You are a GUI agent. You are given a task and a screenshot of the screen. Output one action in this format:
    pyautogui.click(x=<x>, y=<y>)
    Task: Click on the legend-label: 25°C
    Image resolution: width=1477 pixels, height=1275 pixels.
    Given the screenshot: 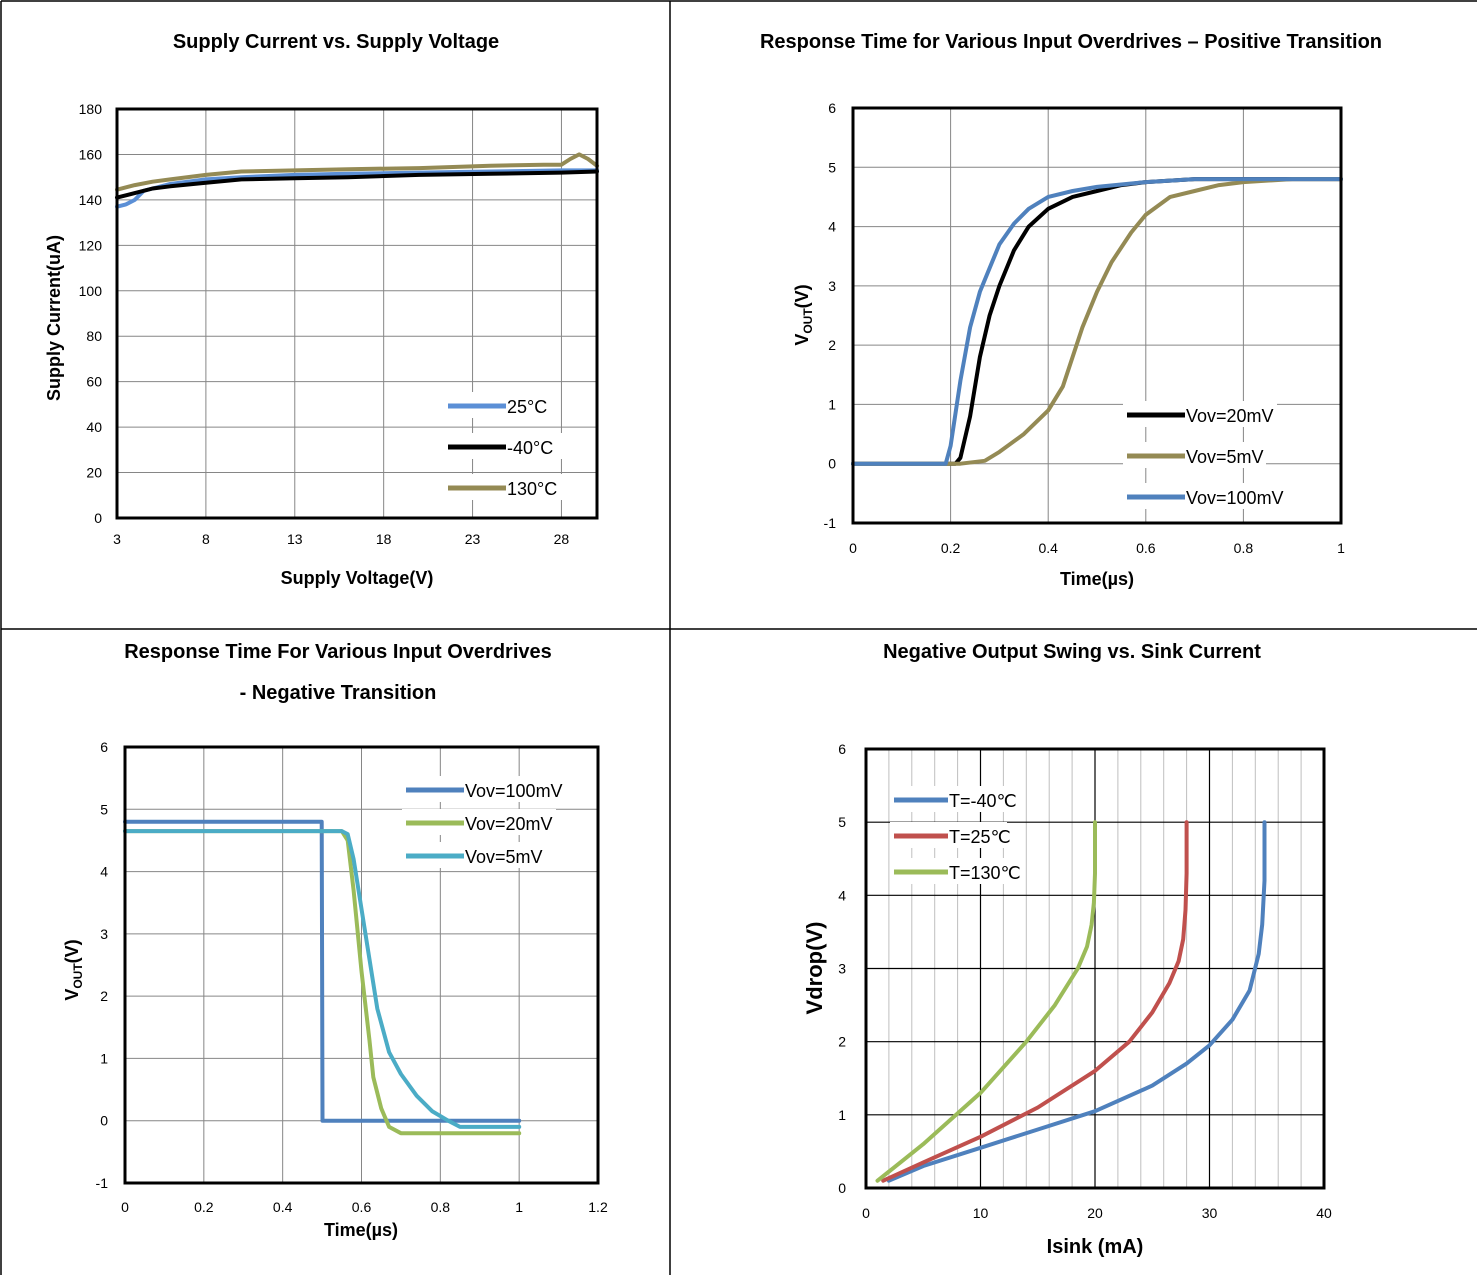 What is the action you would take?
    pyautogui.click(x=527, y=407)
    